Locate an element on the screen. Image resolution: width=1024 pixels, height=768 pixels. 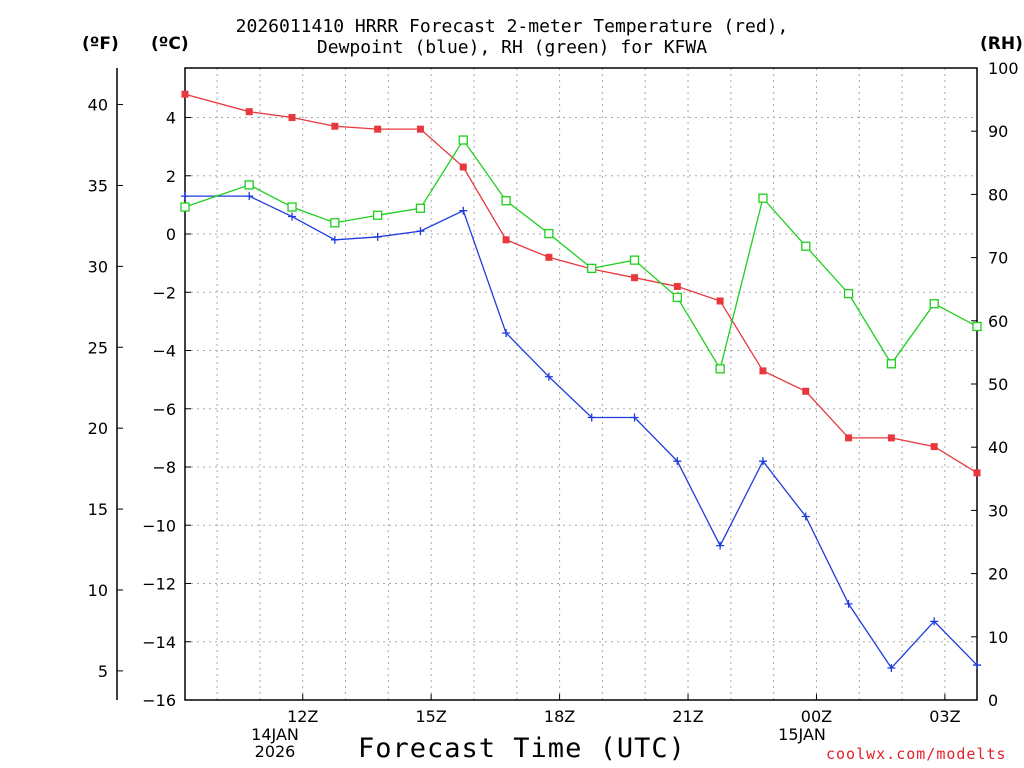
x-tick-label: 00Z is located at coordinates (816, 716).